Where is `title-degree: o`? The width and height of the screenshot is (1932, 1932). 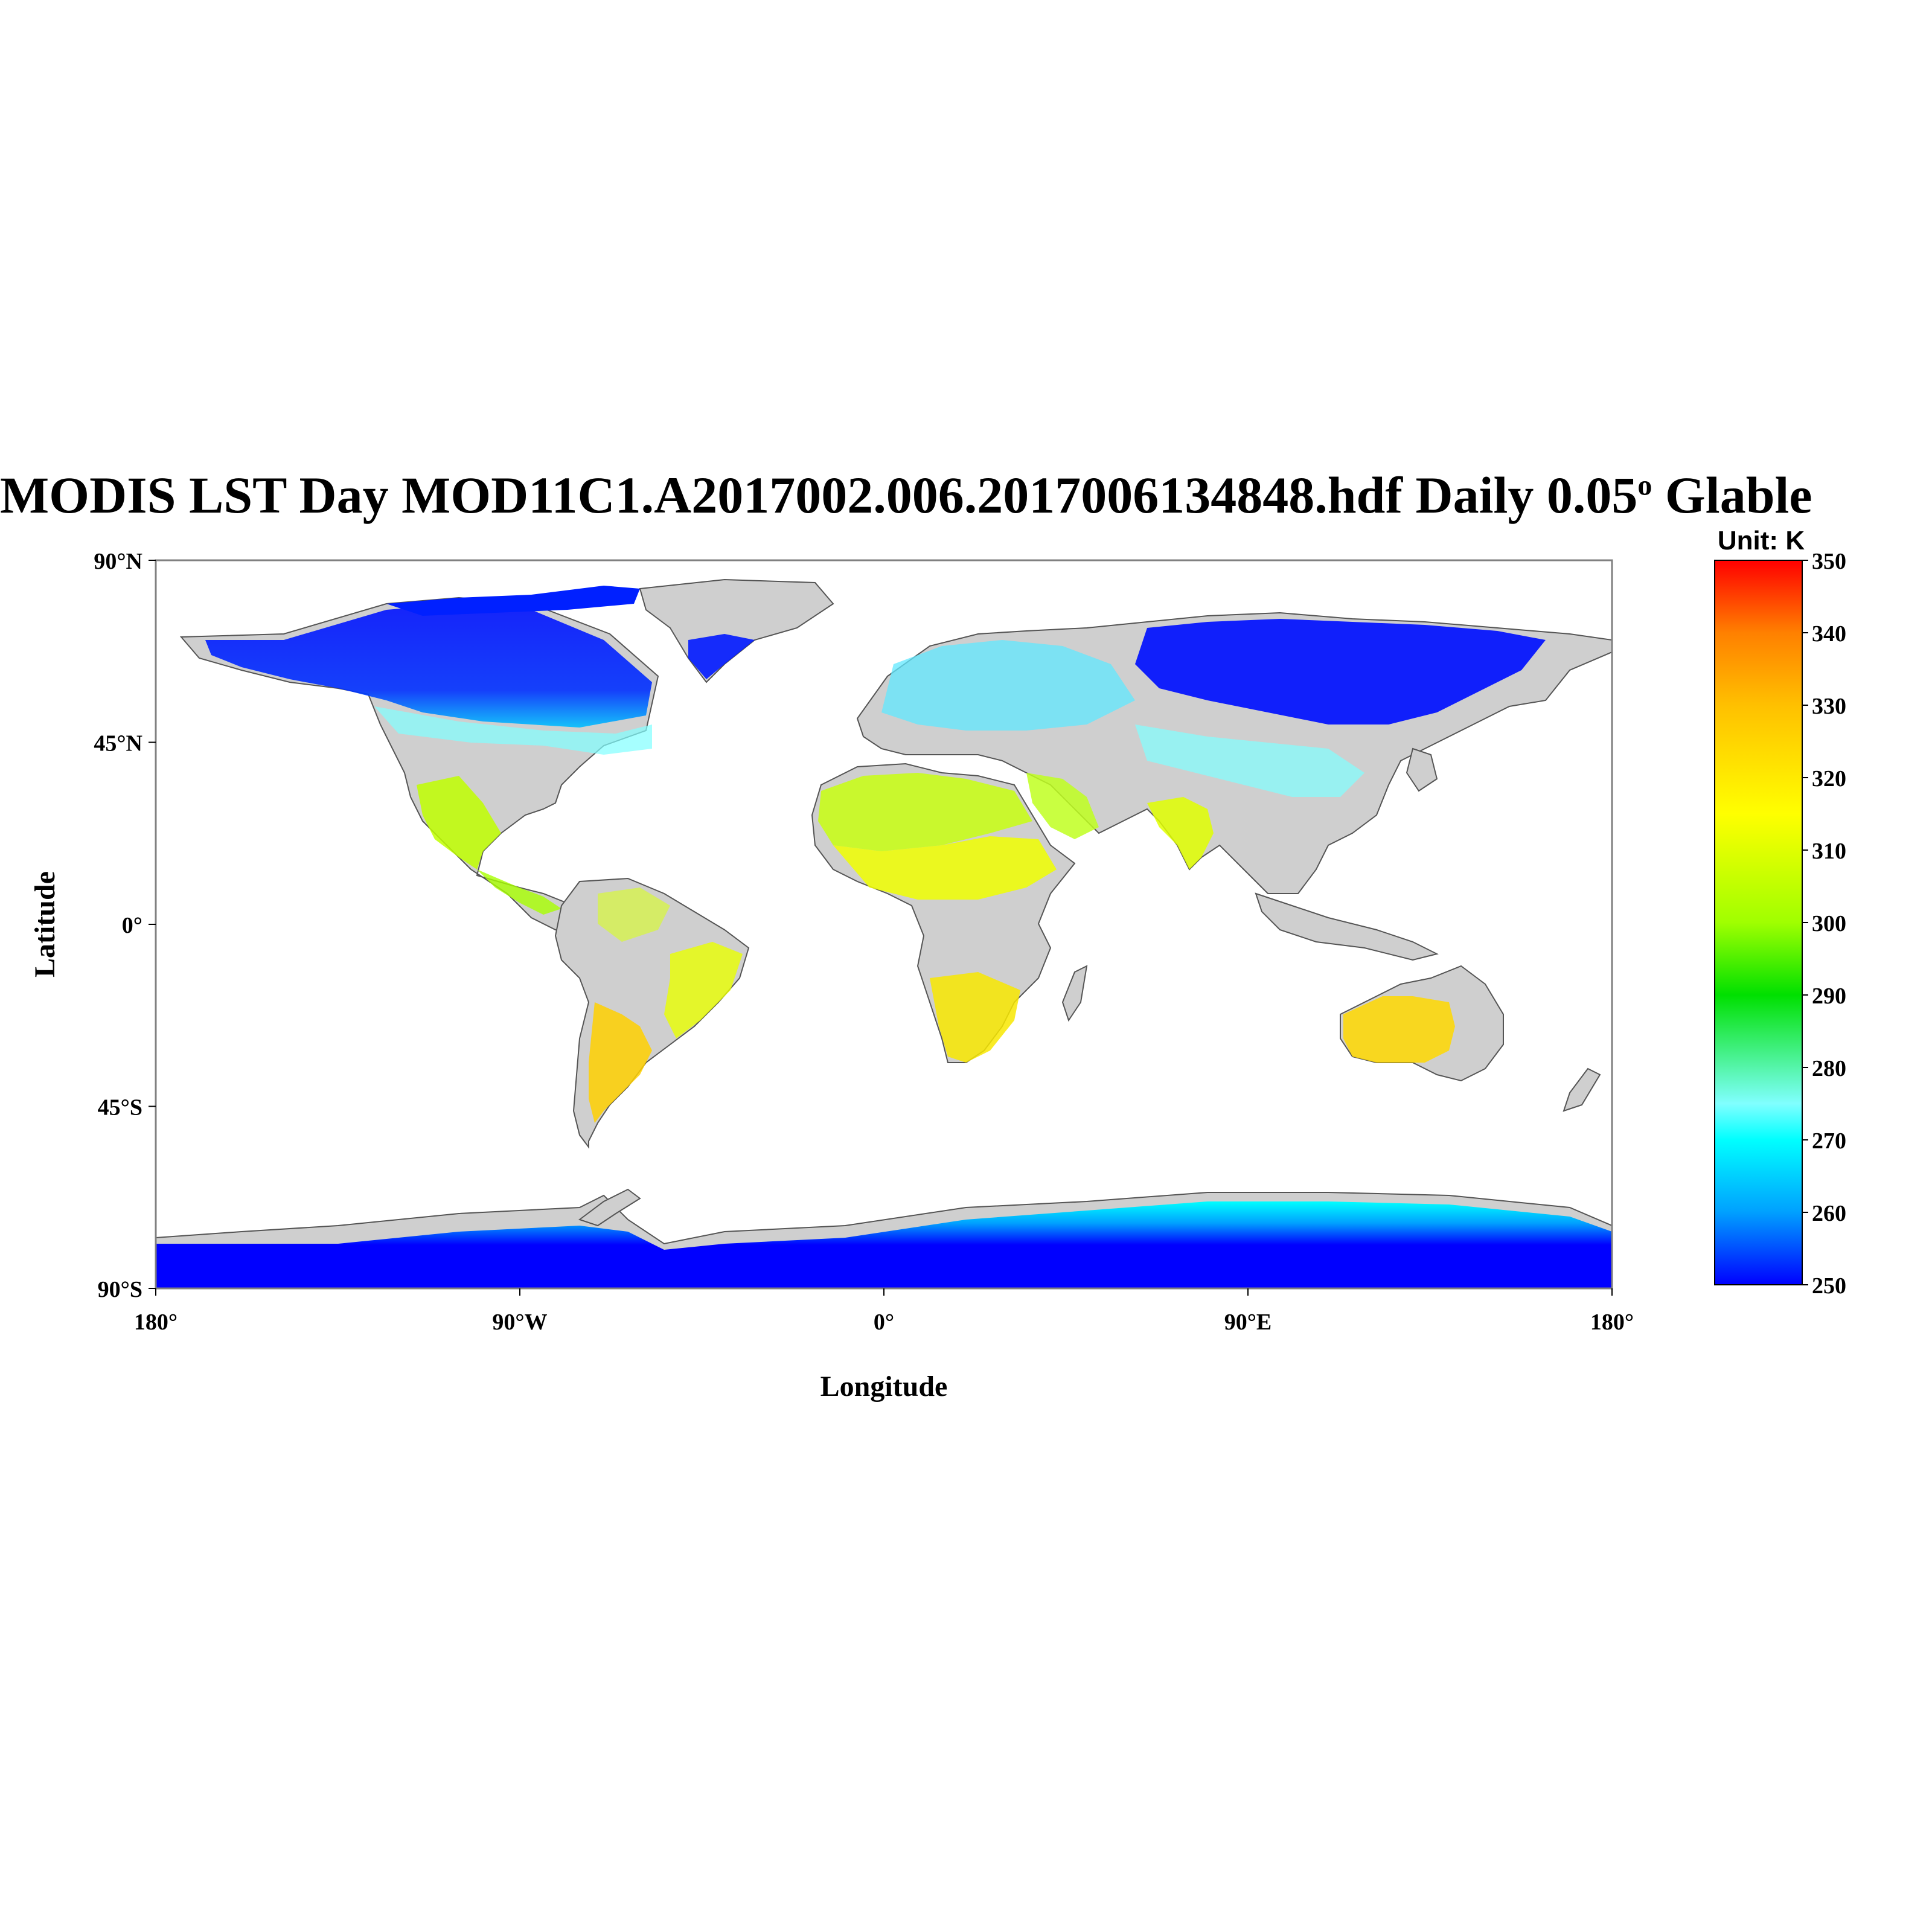
title-degree: o is located at coordinates (1644, 486).